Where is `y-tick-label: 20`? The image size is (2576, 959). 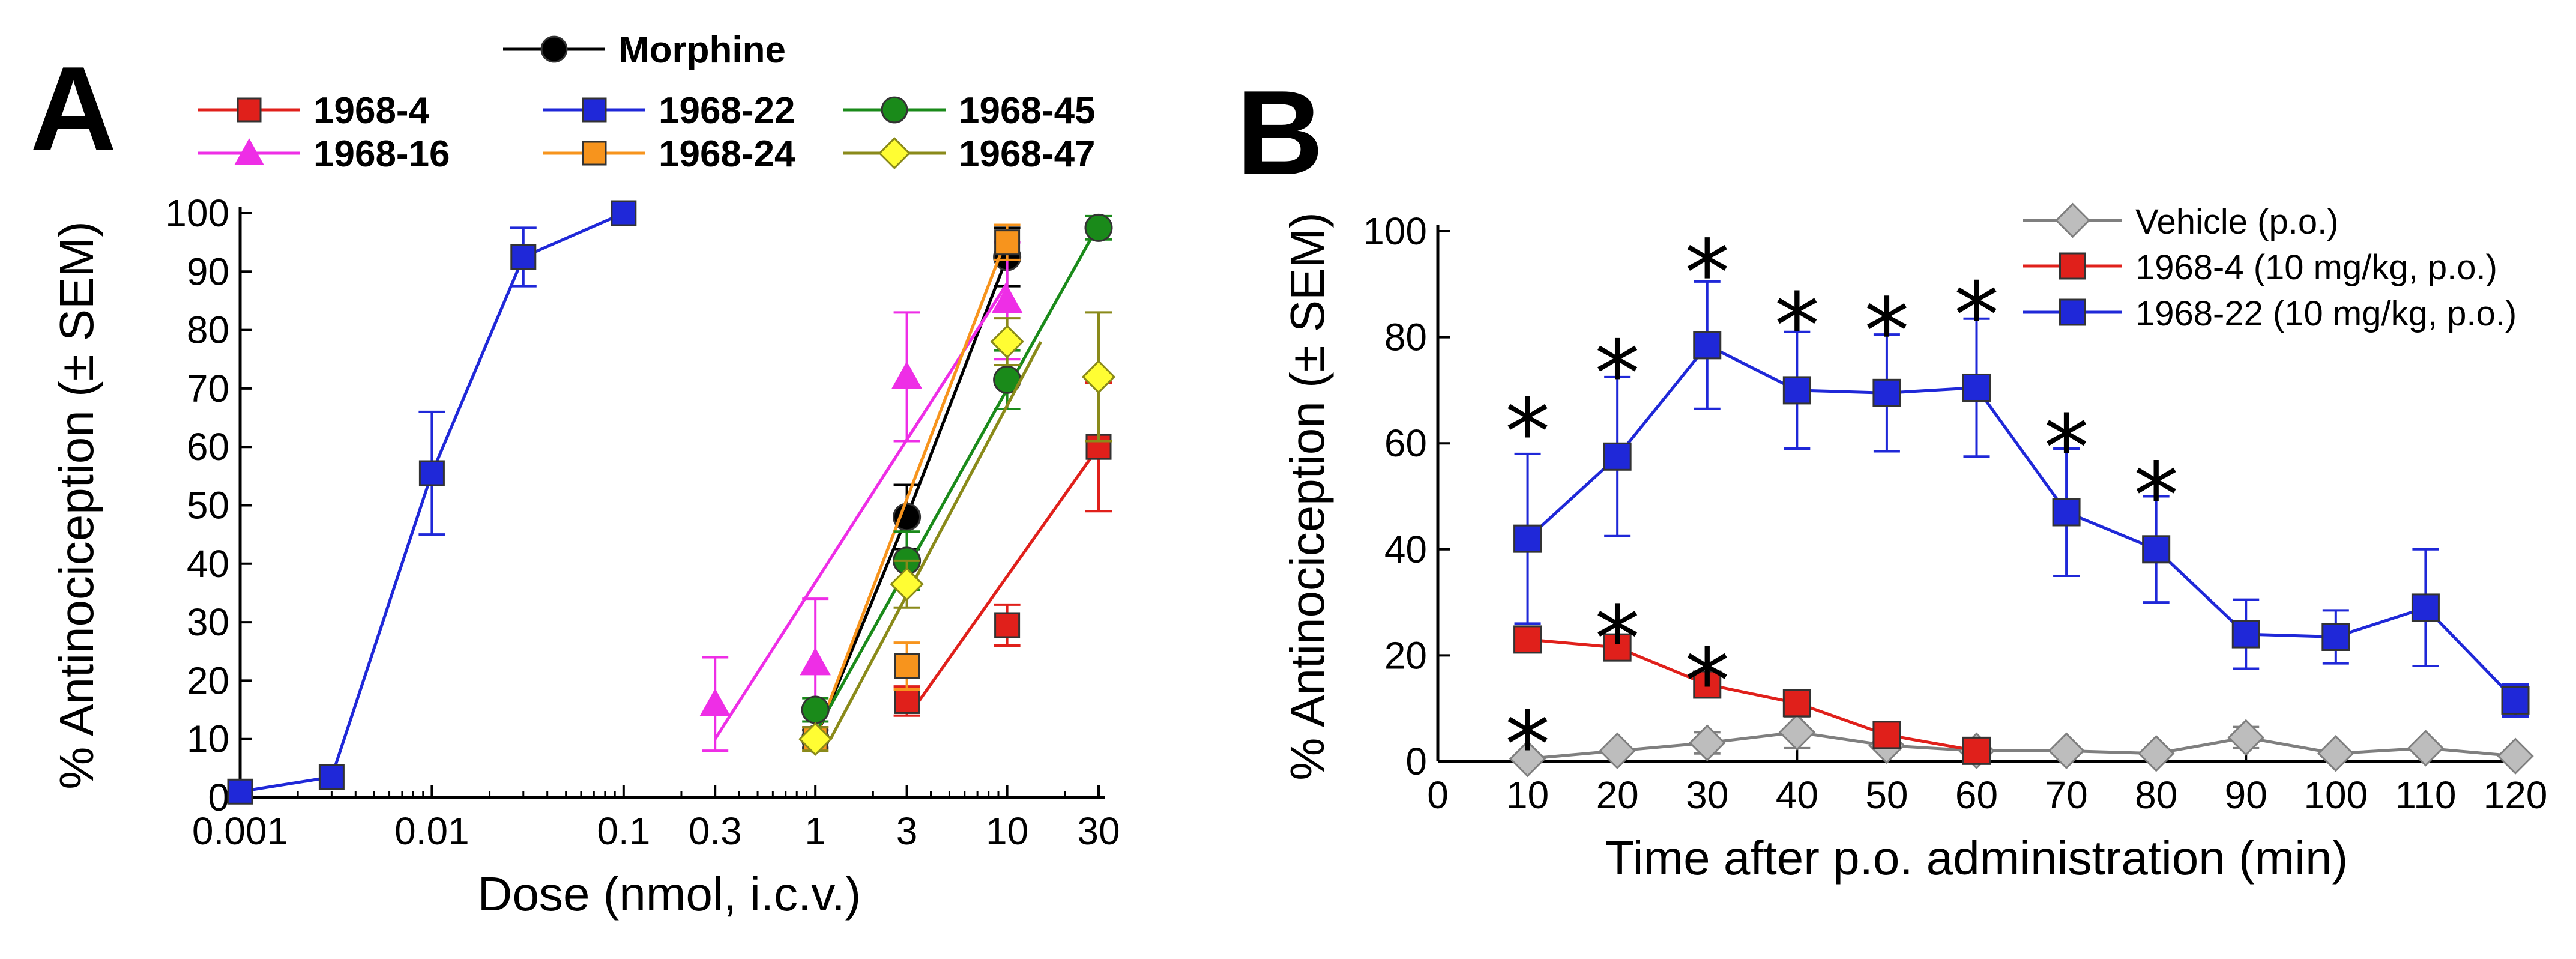 y-tick-label: 20 is located at coordinates (1405, 655).